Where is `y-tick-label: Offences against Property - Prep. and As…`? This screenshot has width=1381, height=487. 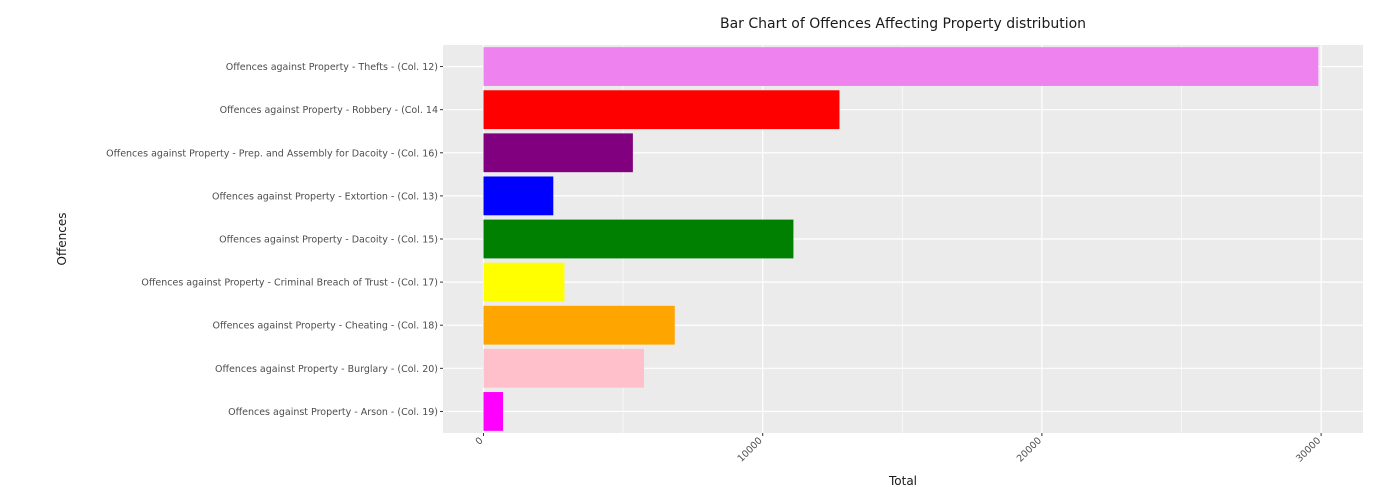 y-tick-label: Offences against Property - Prep. and As… is located at coordinates (272, 153).